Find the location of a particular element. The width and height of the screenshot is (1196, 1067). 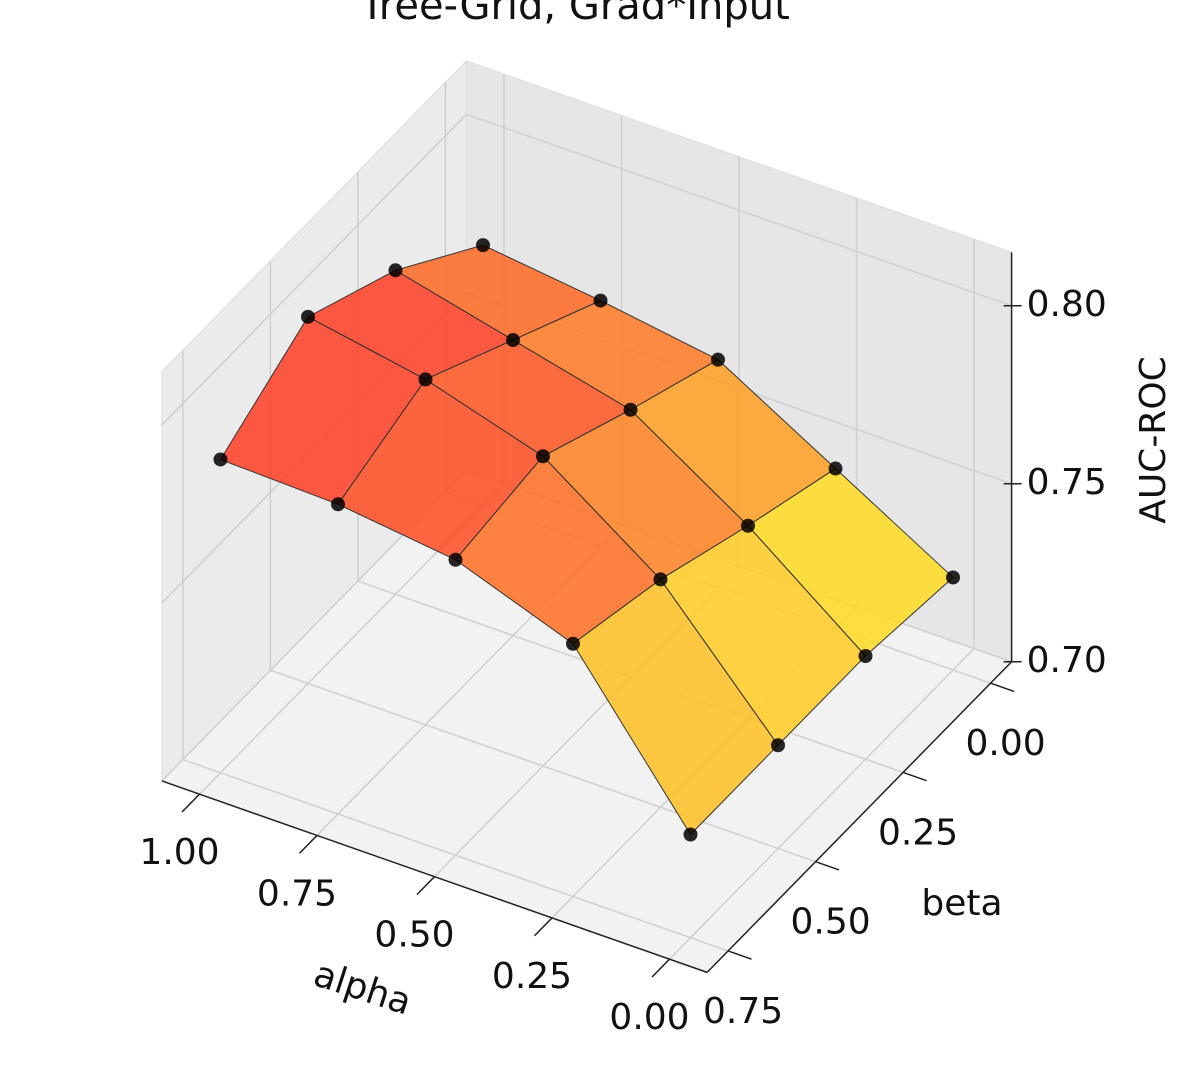

x-tick-label: 0.25 is located at coordinates (532, 976).